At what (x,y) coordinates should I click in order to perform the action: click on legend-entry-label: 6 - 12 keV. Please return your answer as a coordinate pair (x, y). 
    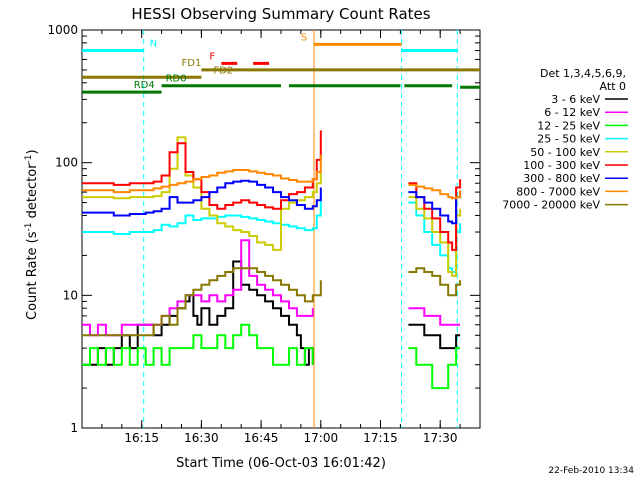
    Looking at the image, I should click on (572, 112).